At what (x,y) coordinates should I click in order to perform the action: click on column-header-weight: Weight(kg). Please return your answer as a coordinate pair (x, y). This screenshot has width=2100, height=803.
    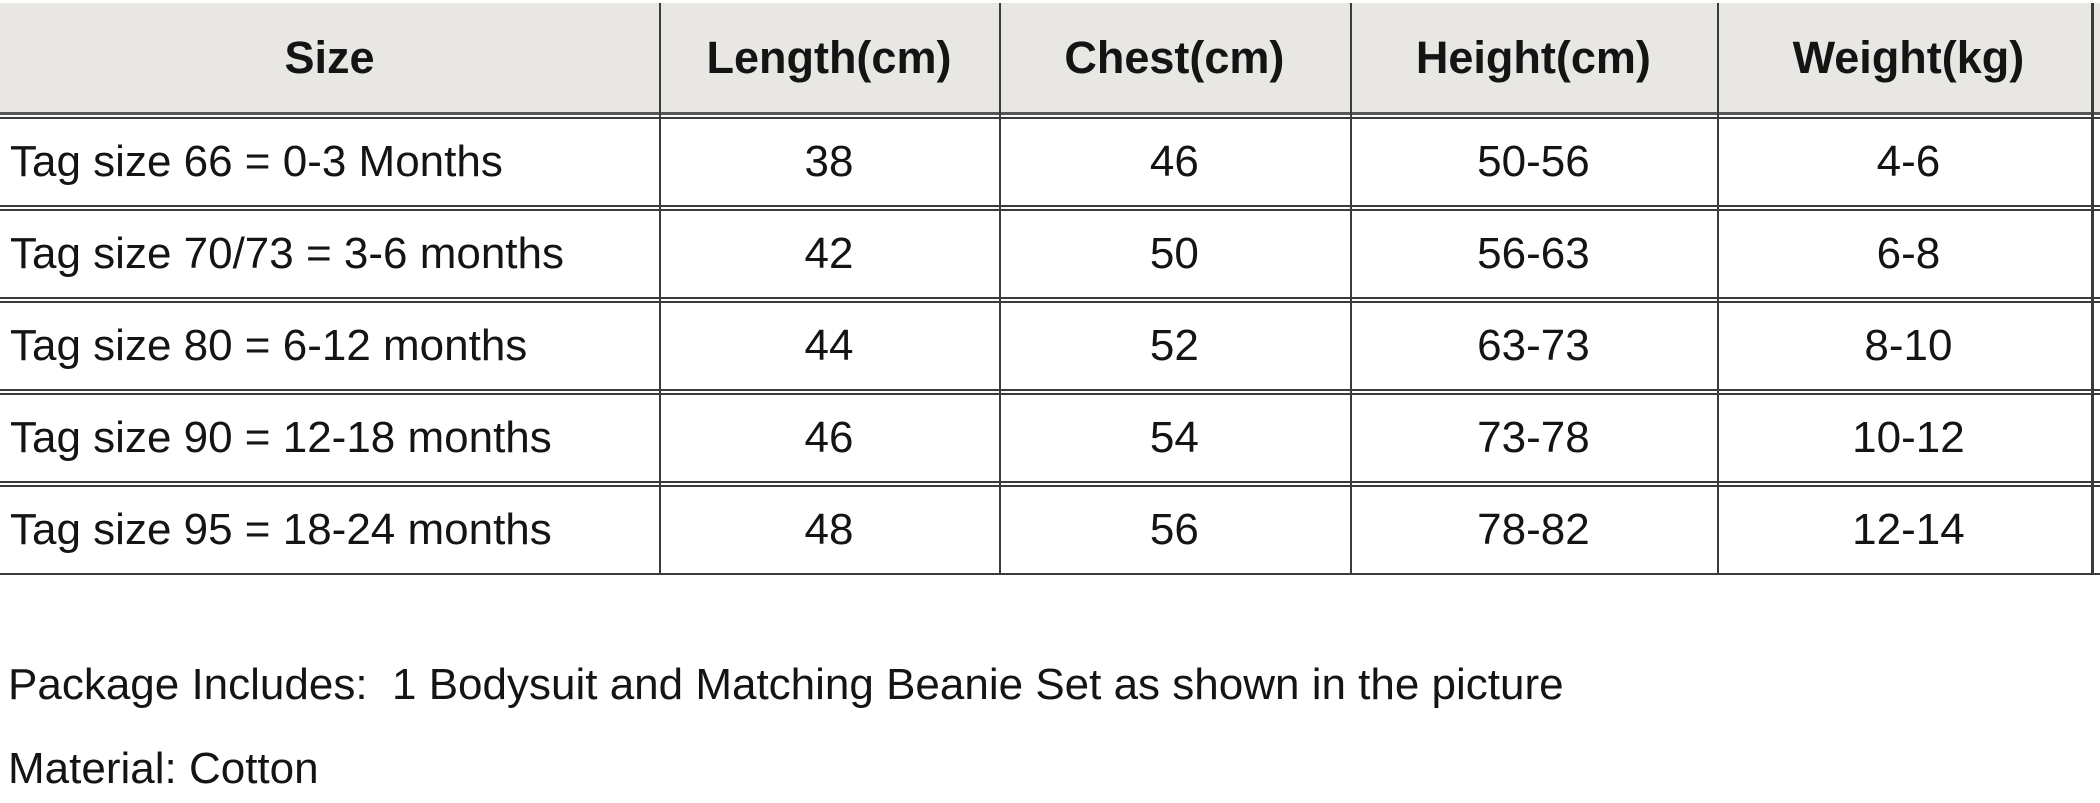
    Looking at the image, I should click on (1908, 57).